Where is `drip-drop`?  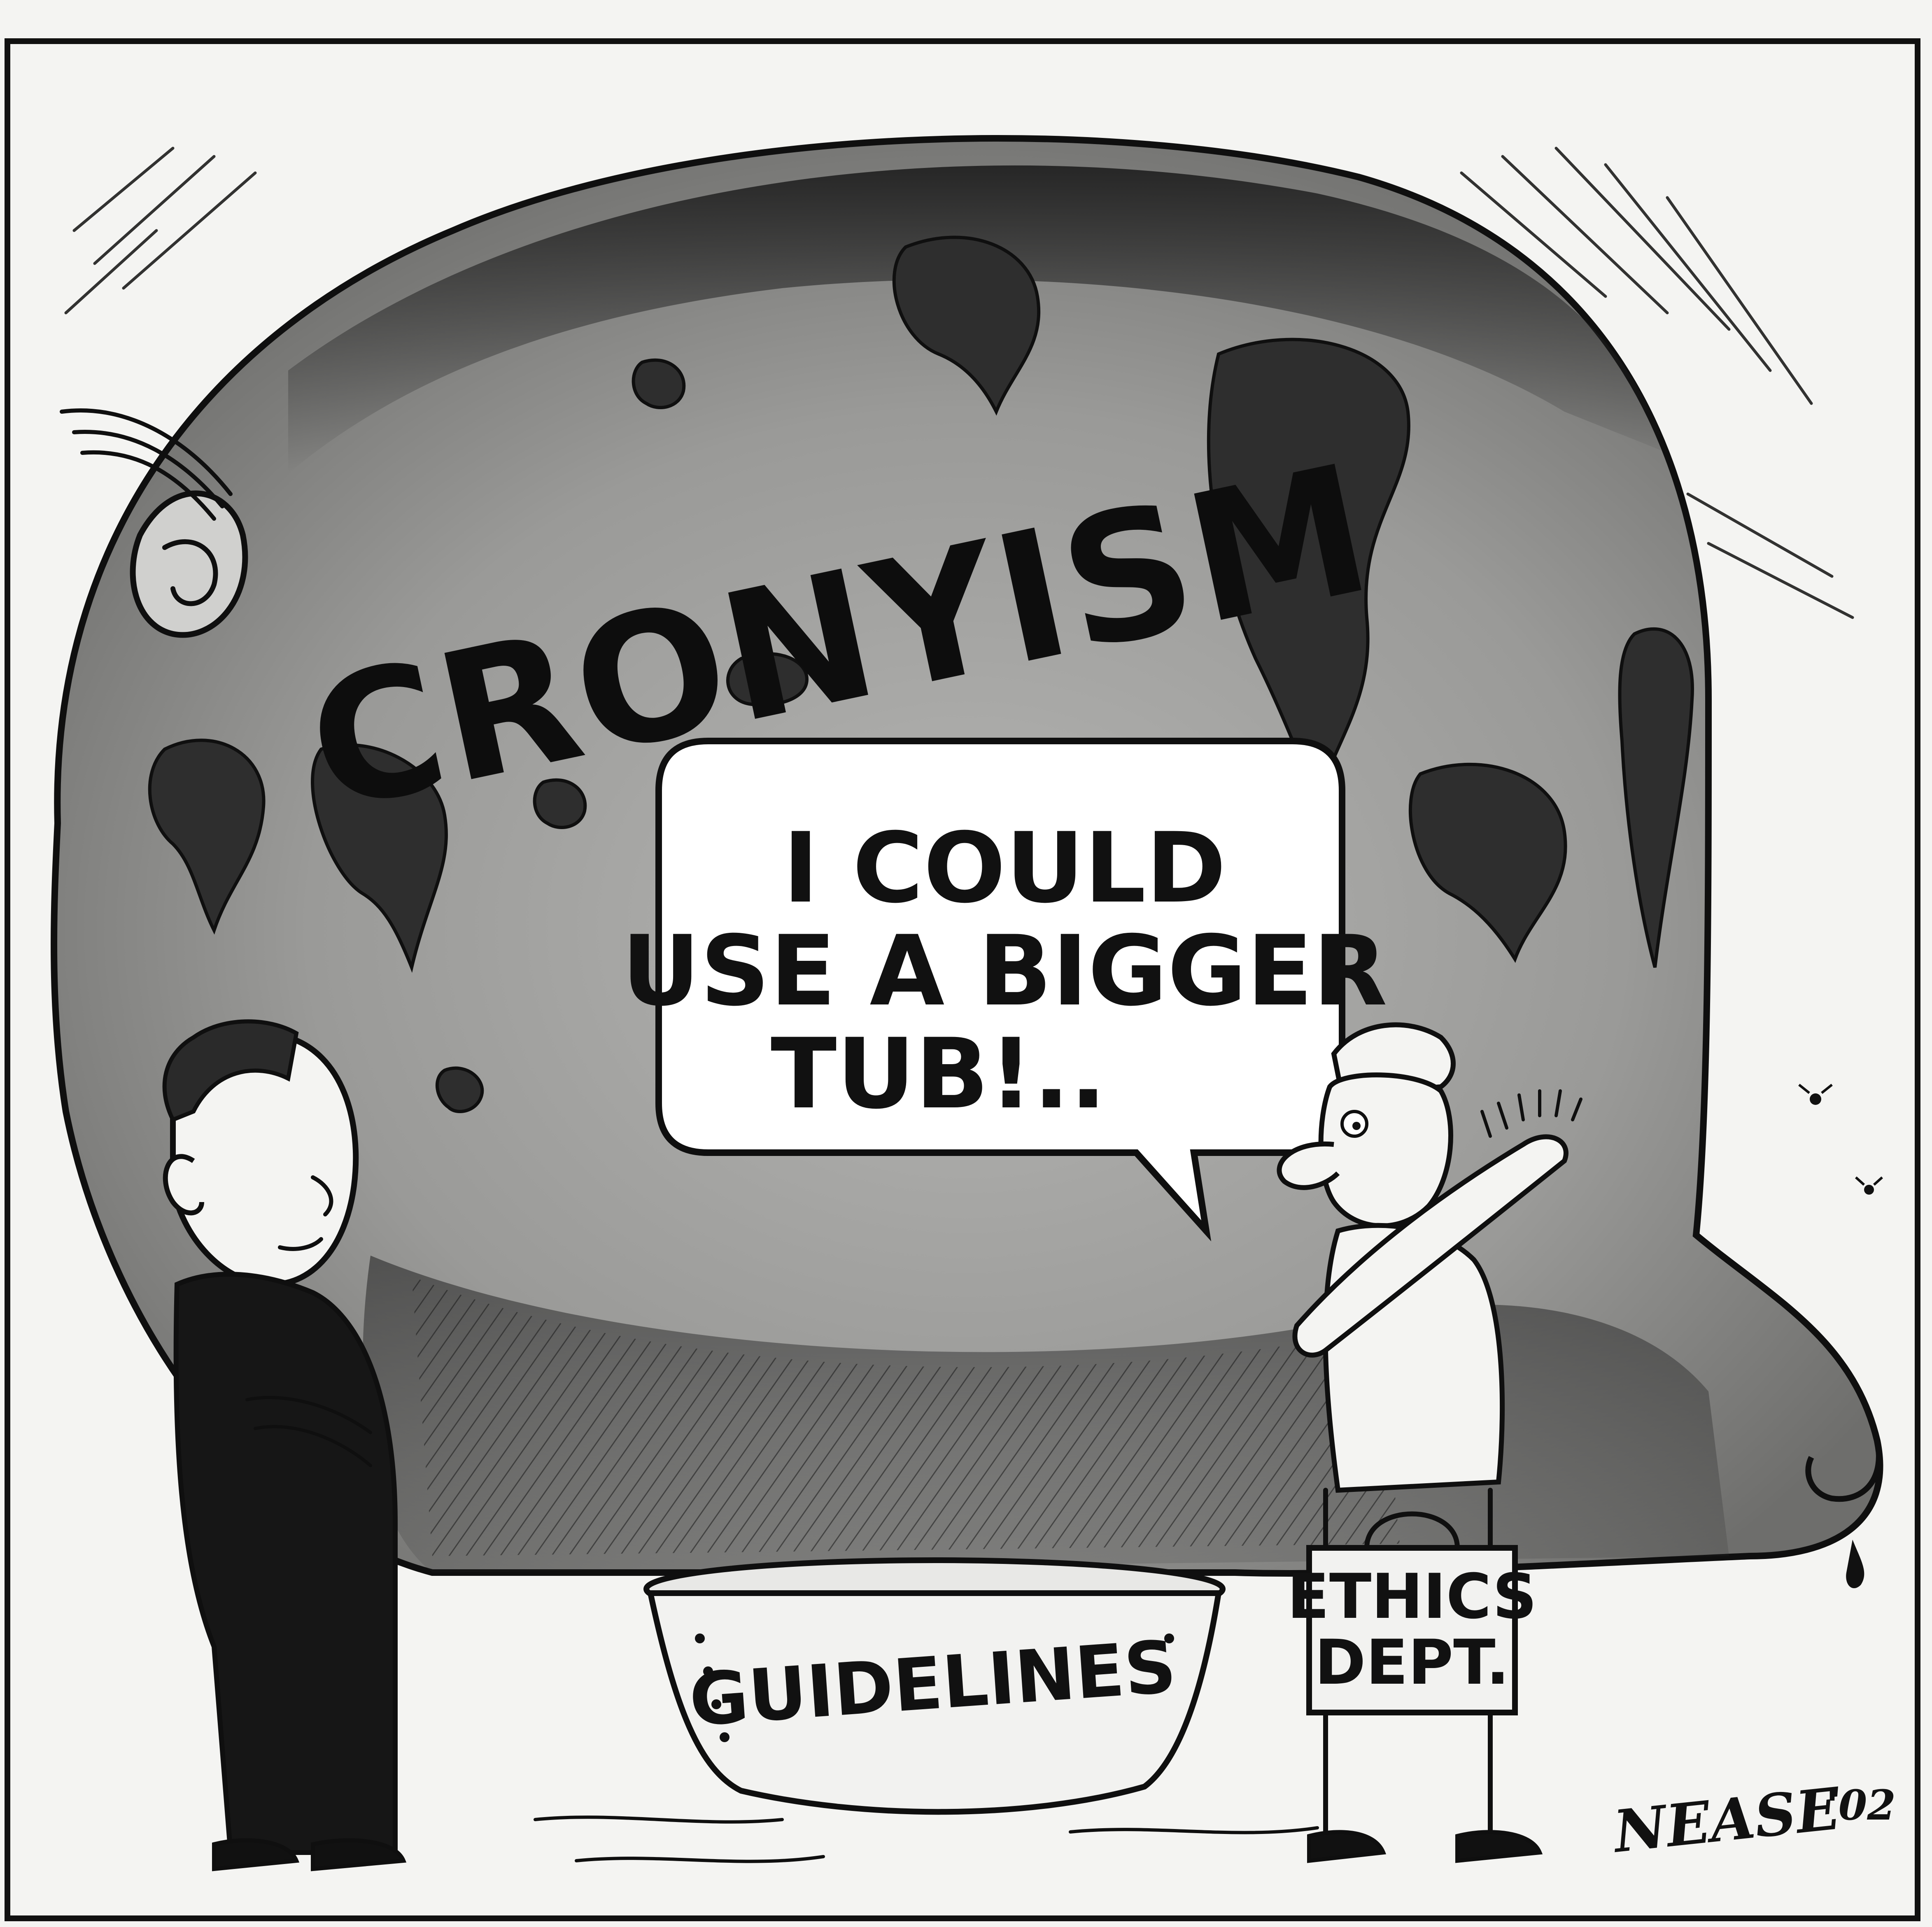
drip-drop is located at coordinates (1855, 1564).